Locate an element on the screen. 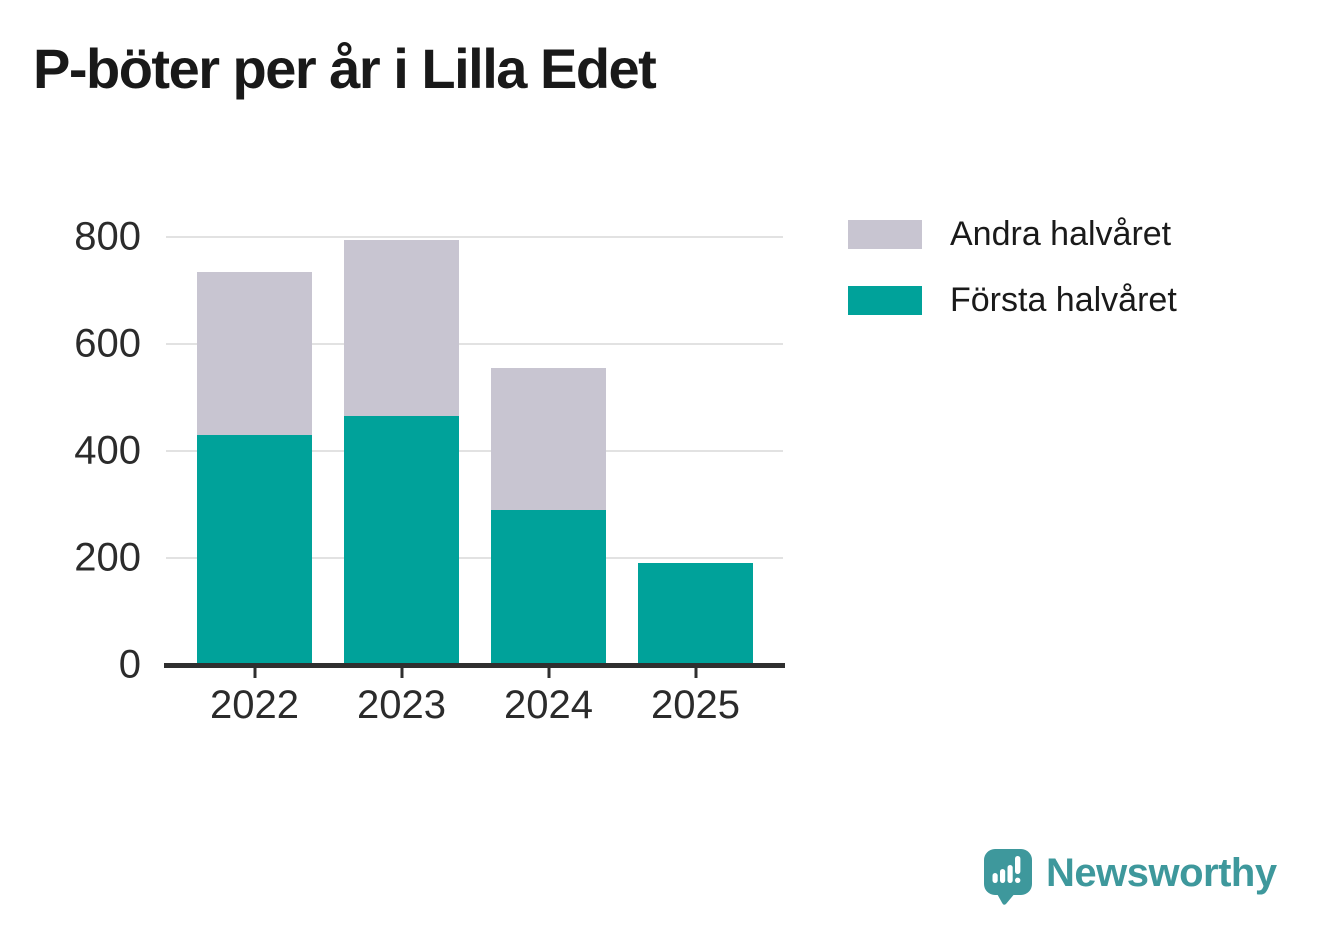  x-tick-label-2022: 2022 is located at coordinates (254, 705).